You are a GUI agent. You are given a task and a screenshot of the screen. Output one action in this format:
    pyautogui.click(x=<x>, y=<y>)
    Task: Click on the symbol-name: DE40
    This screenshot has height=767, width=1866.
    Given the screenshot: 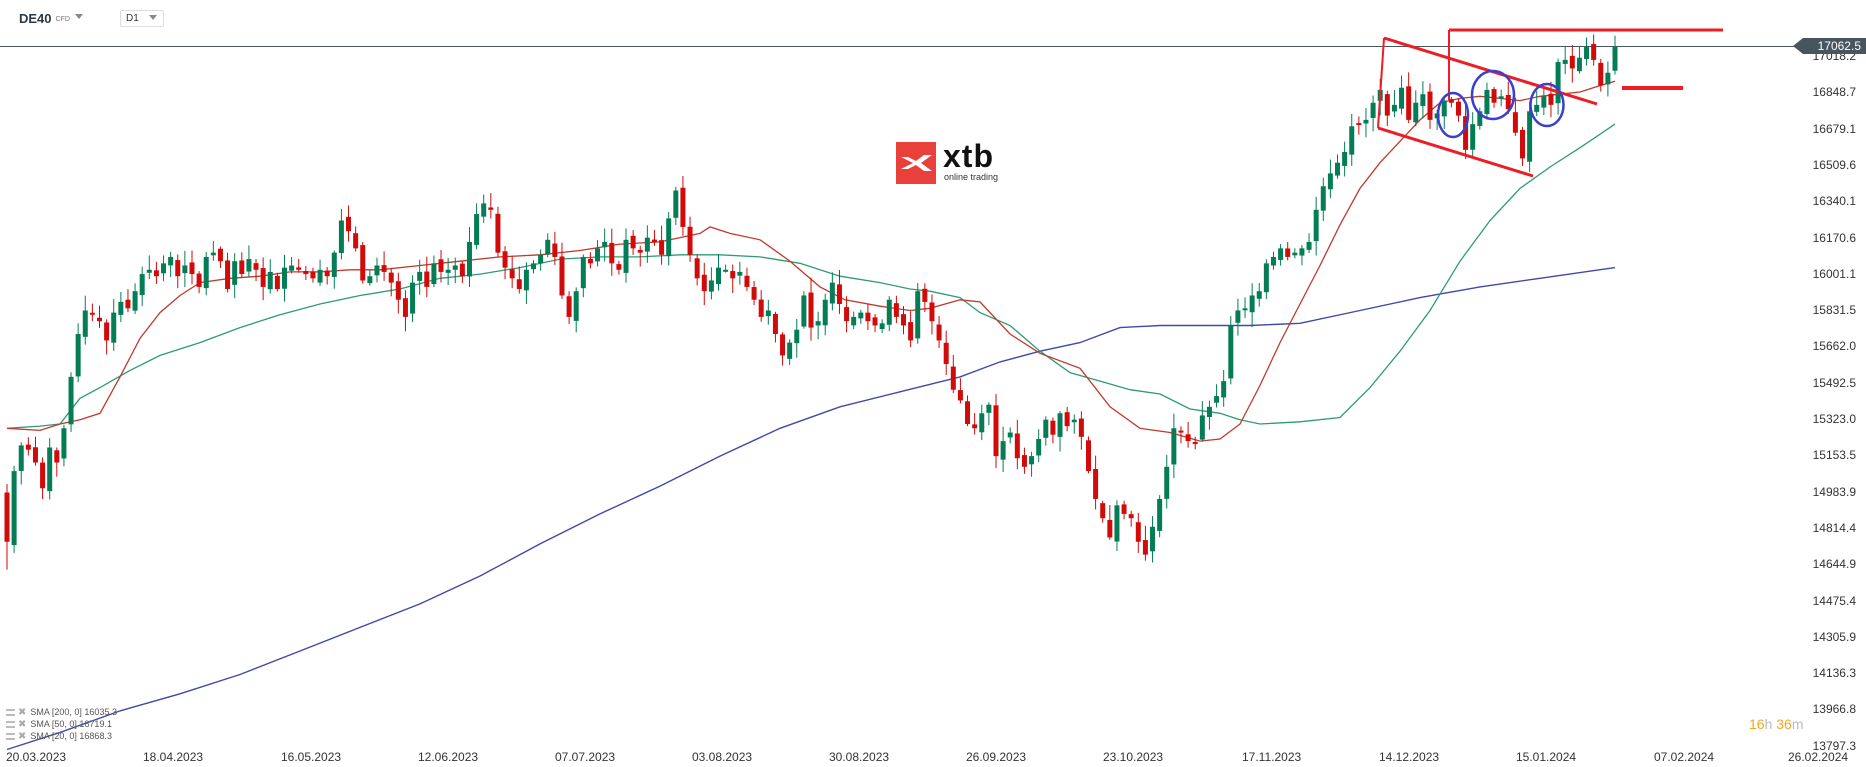 What is the action you would take?
    pyautogui.click(x=35, y=18)
    